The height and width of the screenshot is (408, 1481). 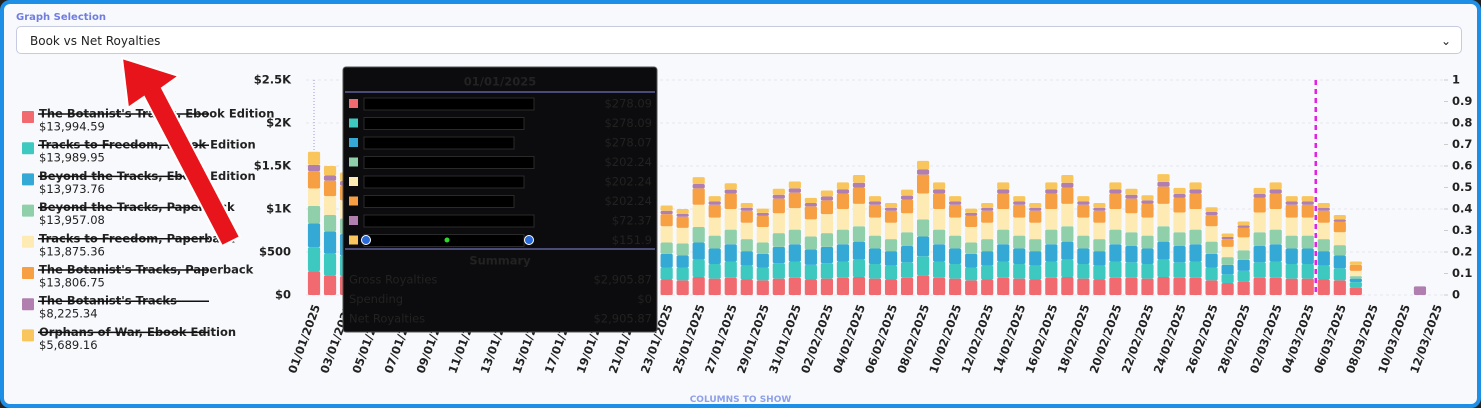 I want to click on tooltip-swatch, so click(x=353, y=162).